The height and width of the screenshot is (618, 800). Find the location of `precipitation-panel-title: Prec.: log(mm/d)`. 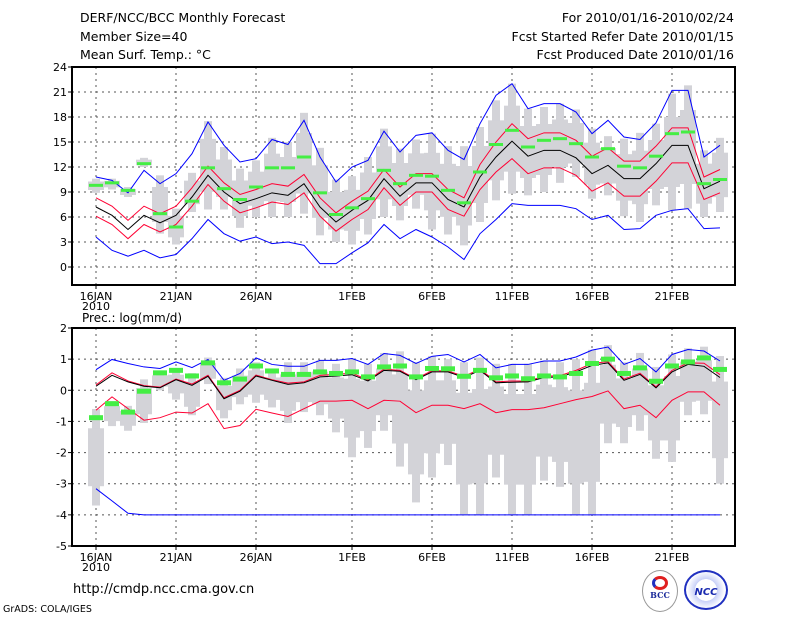

precipitation-panel-title: Prec.: log(mm/d) is located at coordinates (132, 318).